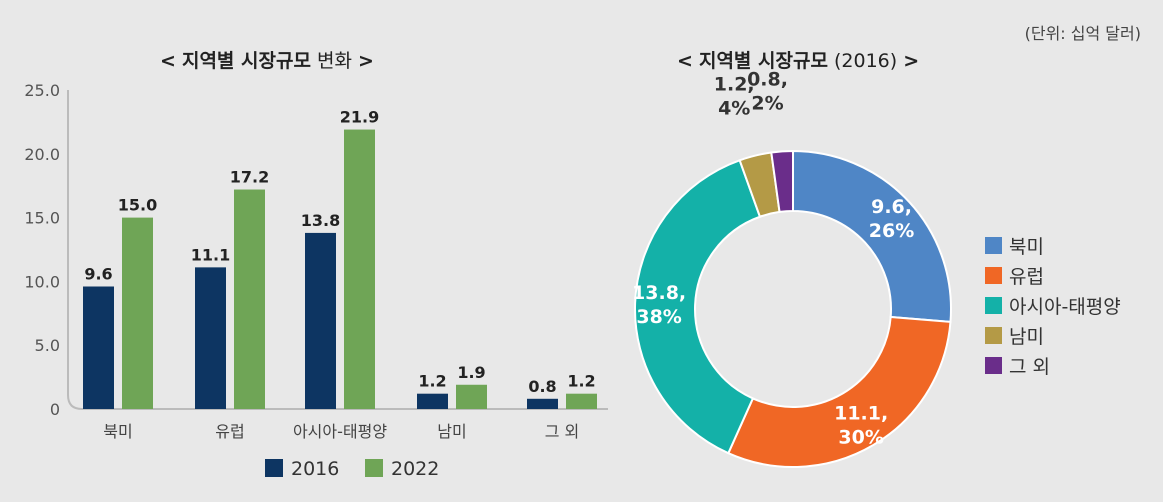  What do you see at coordinates (359, 117) in the screenshot?
I see `bar-value-label: 21.9` at bounding box center [359, 117].